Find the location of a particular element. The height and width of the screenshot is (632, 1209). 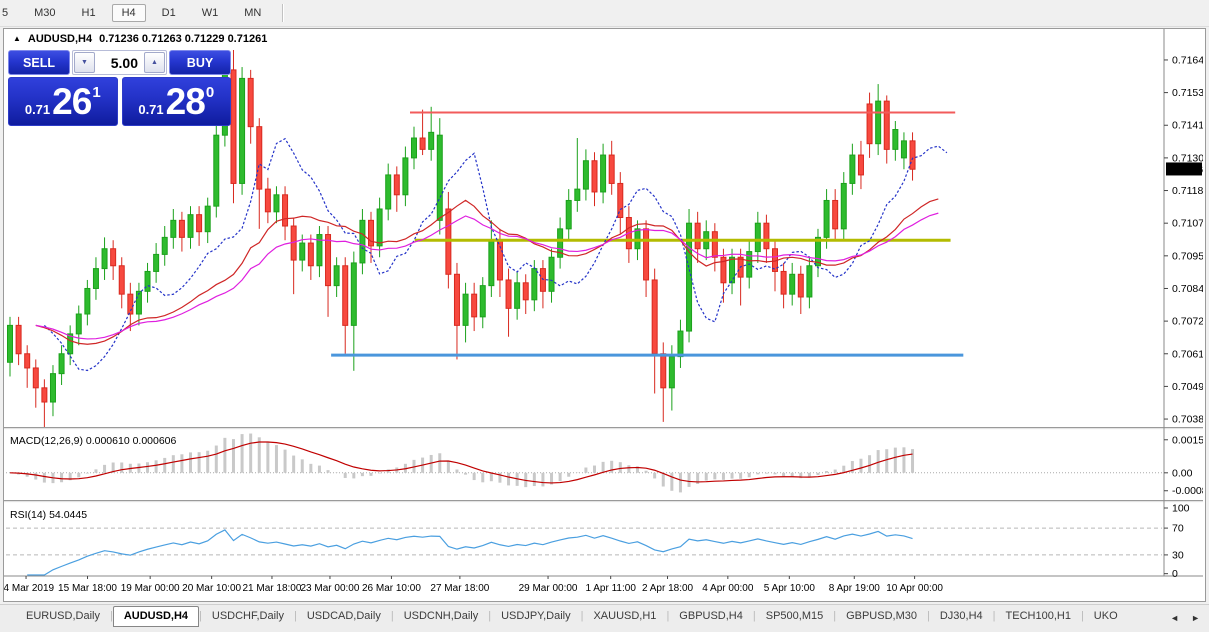

price-axis-label: 0.70725 is located at coordinates (1187, 322).